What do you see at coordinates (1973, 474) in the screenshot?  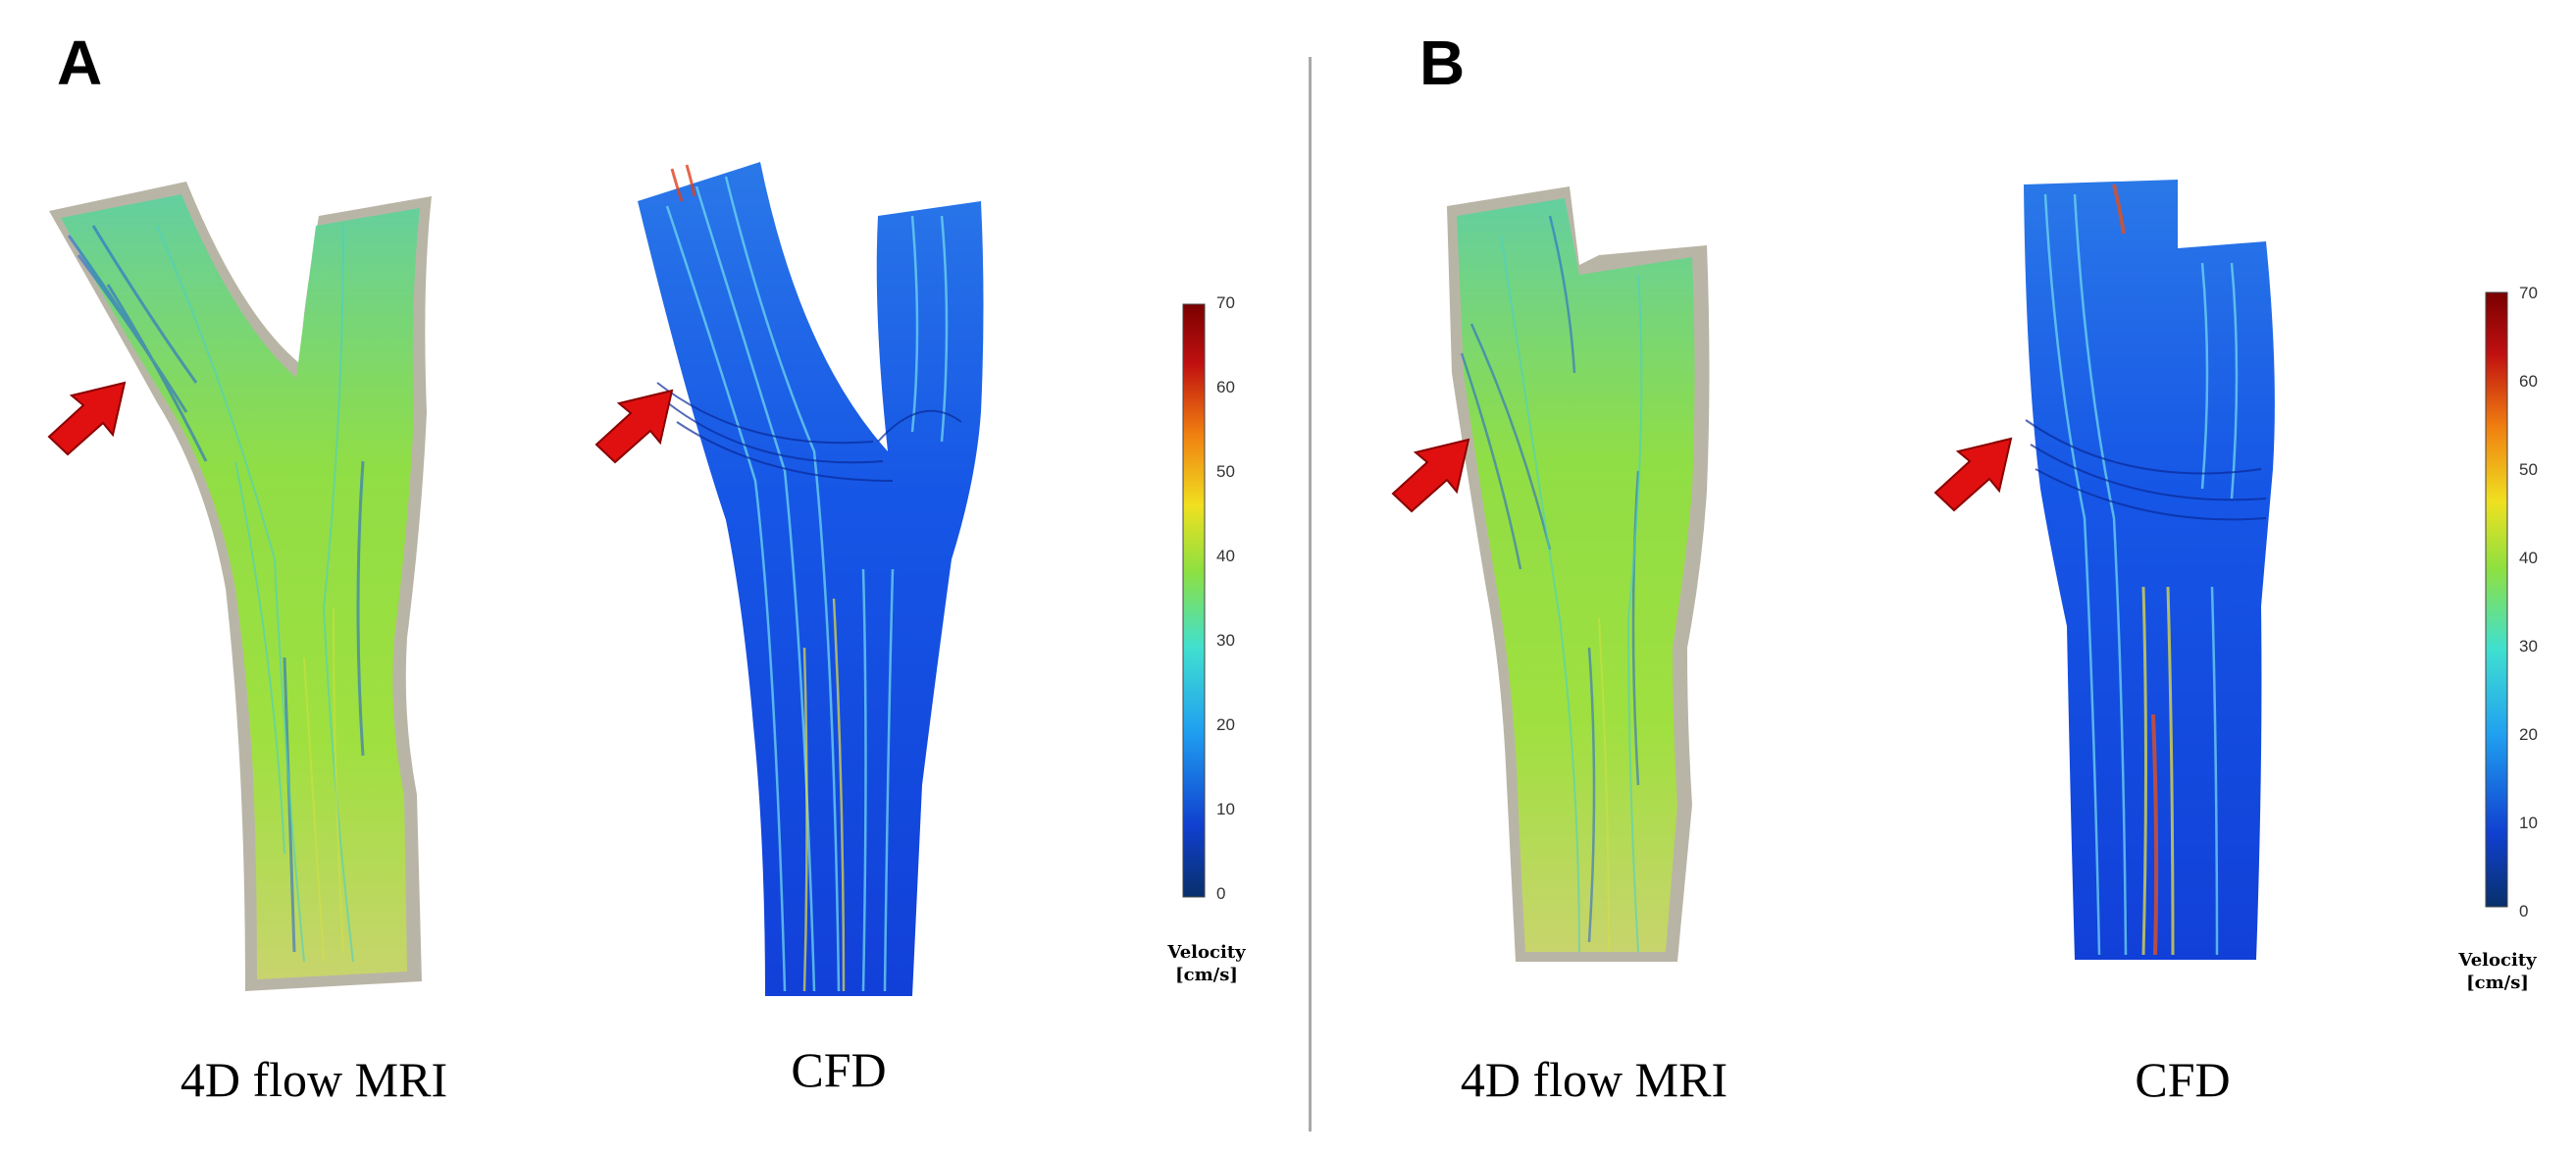 I see `panel-b-cfd-arrow-icon` at bounding box center [1973, 474].